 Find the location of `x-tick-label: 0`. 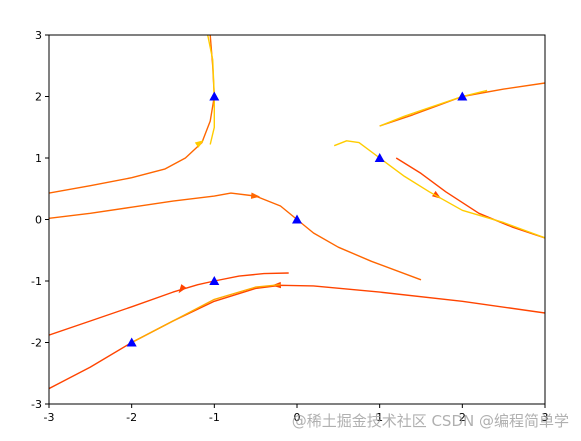

x-tick-label: 0 is located at coordinates (297, 417).